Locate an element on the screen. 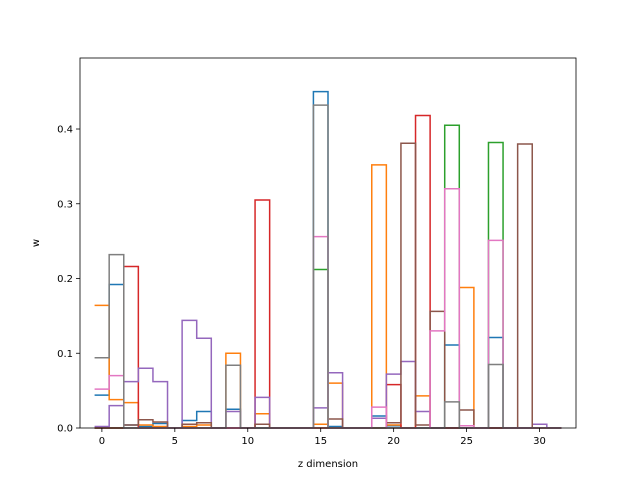 This screenshot has height=480, width=640. x-axis-label: z dimension is located at coordinates (328, 464).